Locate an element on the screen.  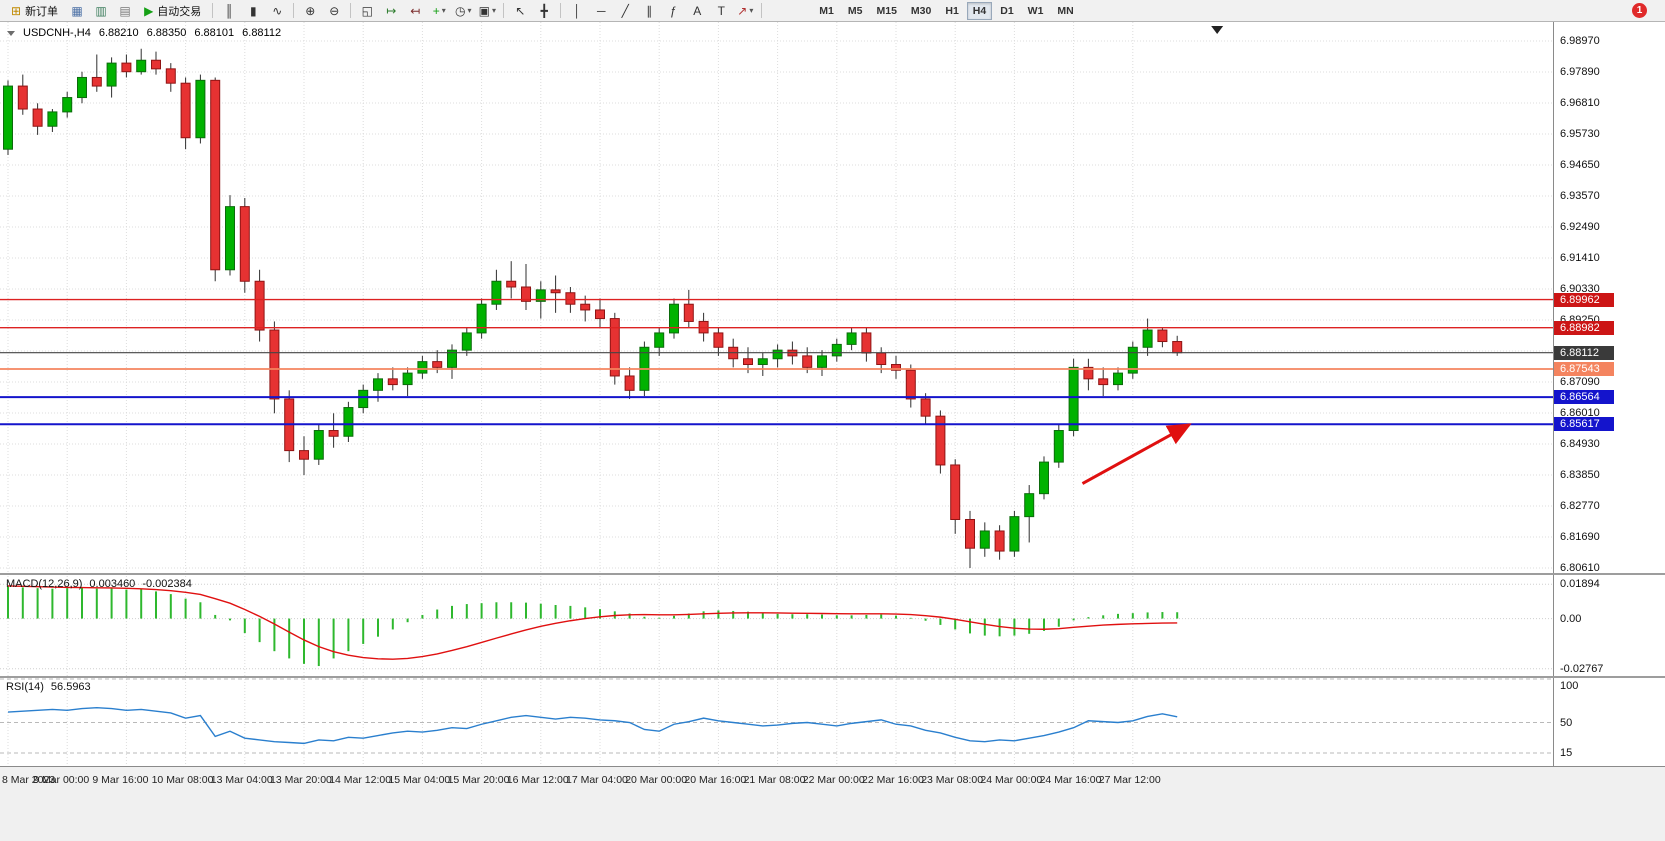
price-axis-label: 100 is located at coordinates (1569, 686).